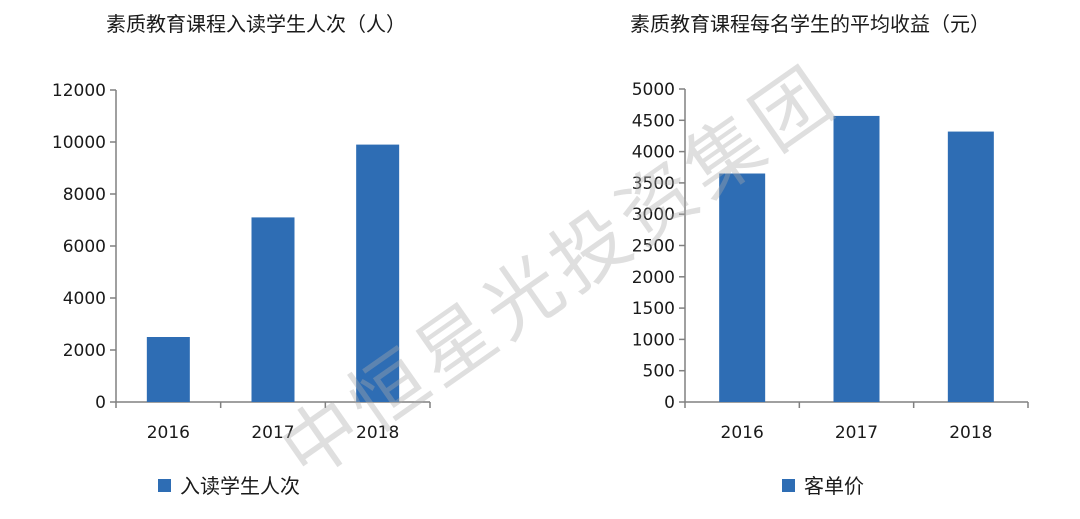  Describe the element at coordinates (653, 184) in the screenshot. I see `y-tick-label: 3500` at that location.